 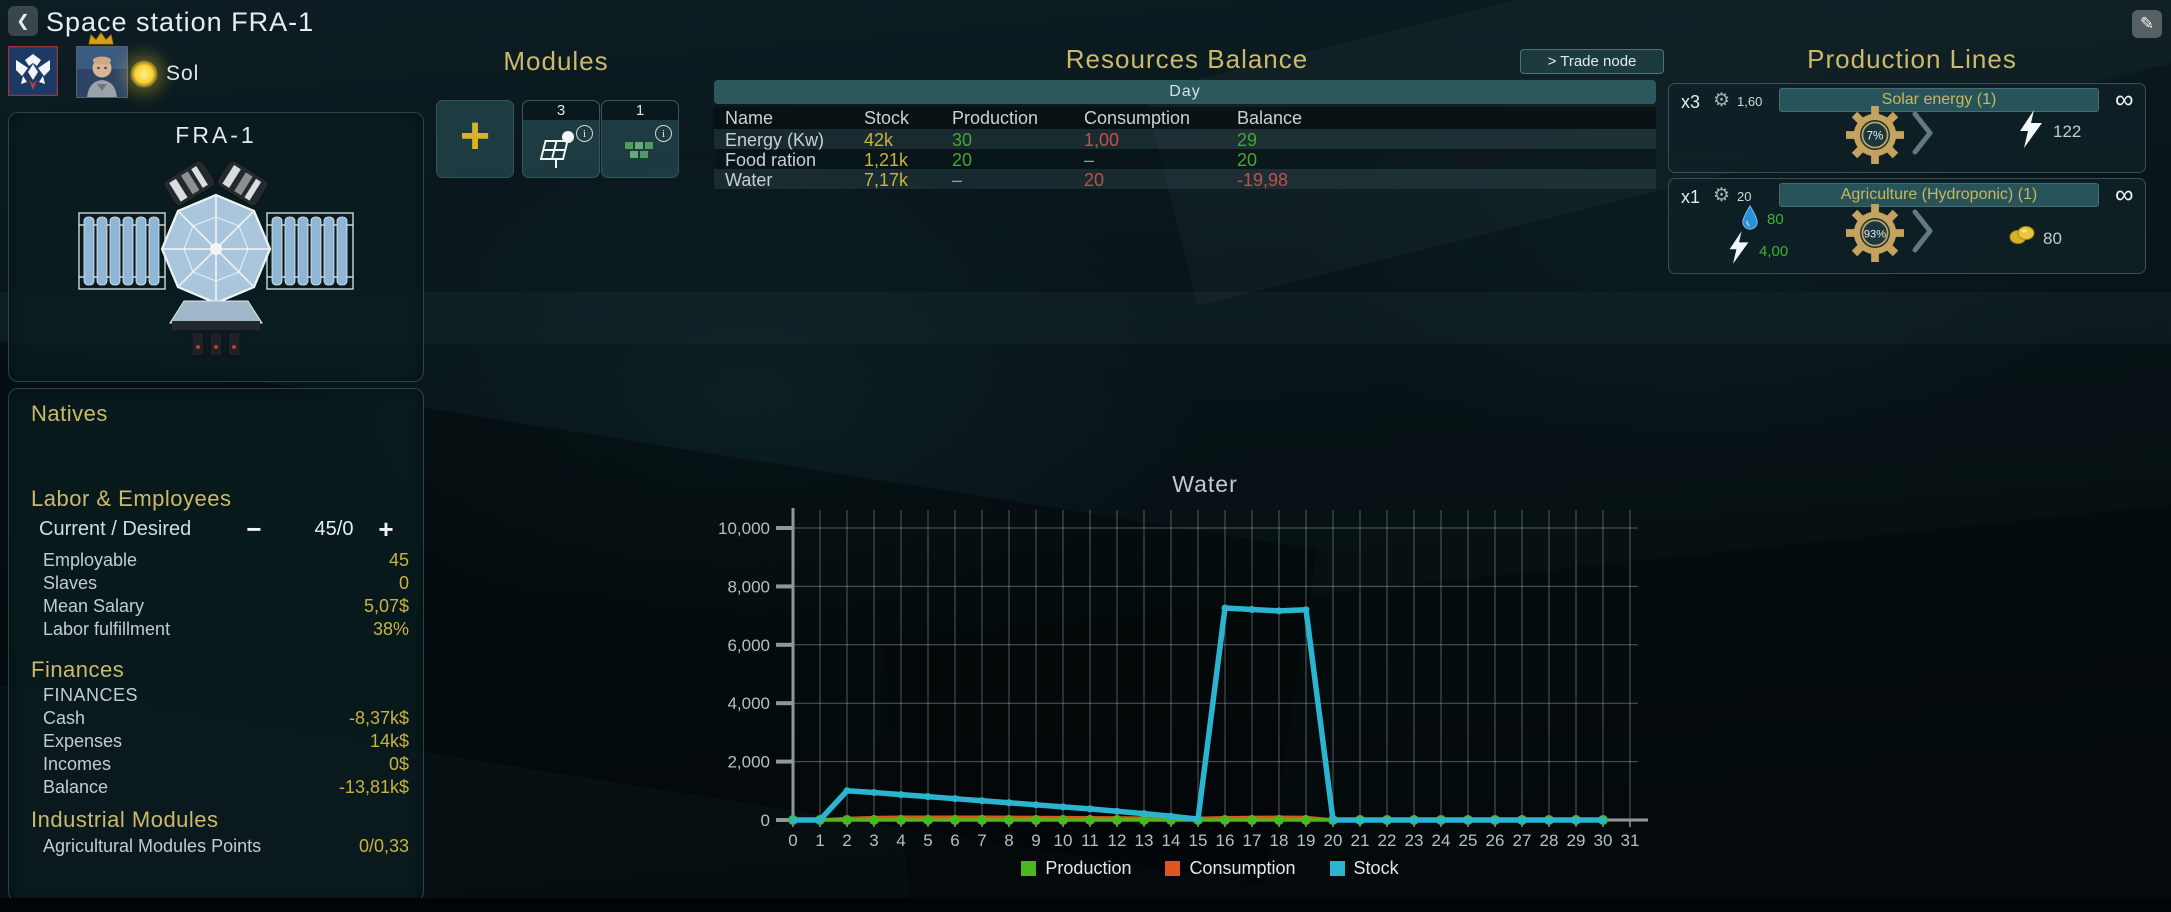 I want to click on industrial-modules-title: Industrial Modules, so click(x=125, y=819).